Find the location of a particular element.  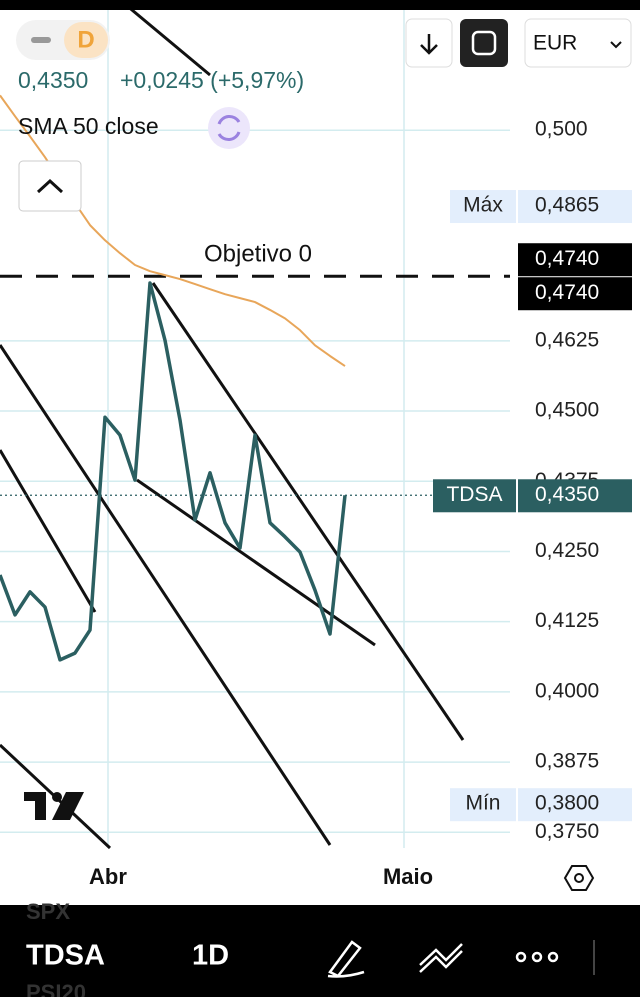

price-label: 0,4350 is located at coordinates (567, 494).